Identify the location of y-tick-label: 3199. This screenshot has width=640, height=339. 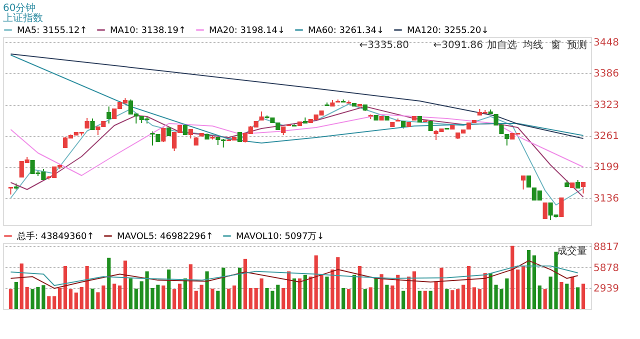
(606, 167).